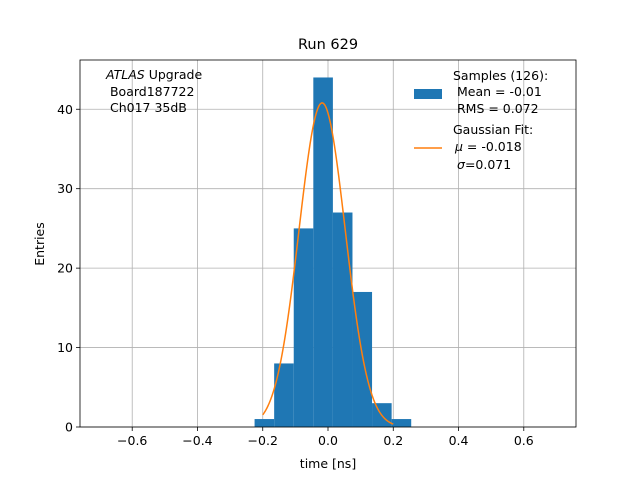  Describe the element at coordinates (146, 107) in the screenshot. I see `channel-label: Ch017 35dB` at that location.